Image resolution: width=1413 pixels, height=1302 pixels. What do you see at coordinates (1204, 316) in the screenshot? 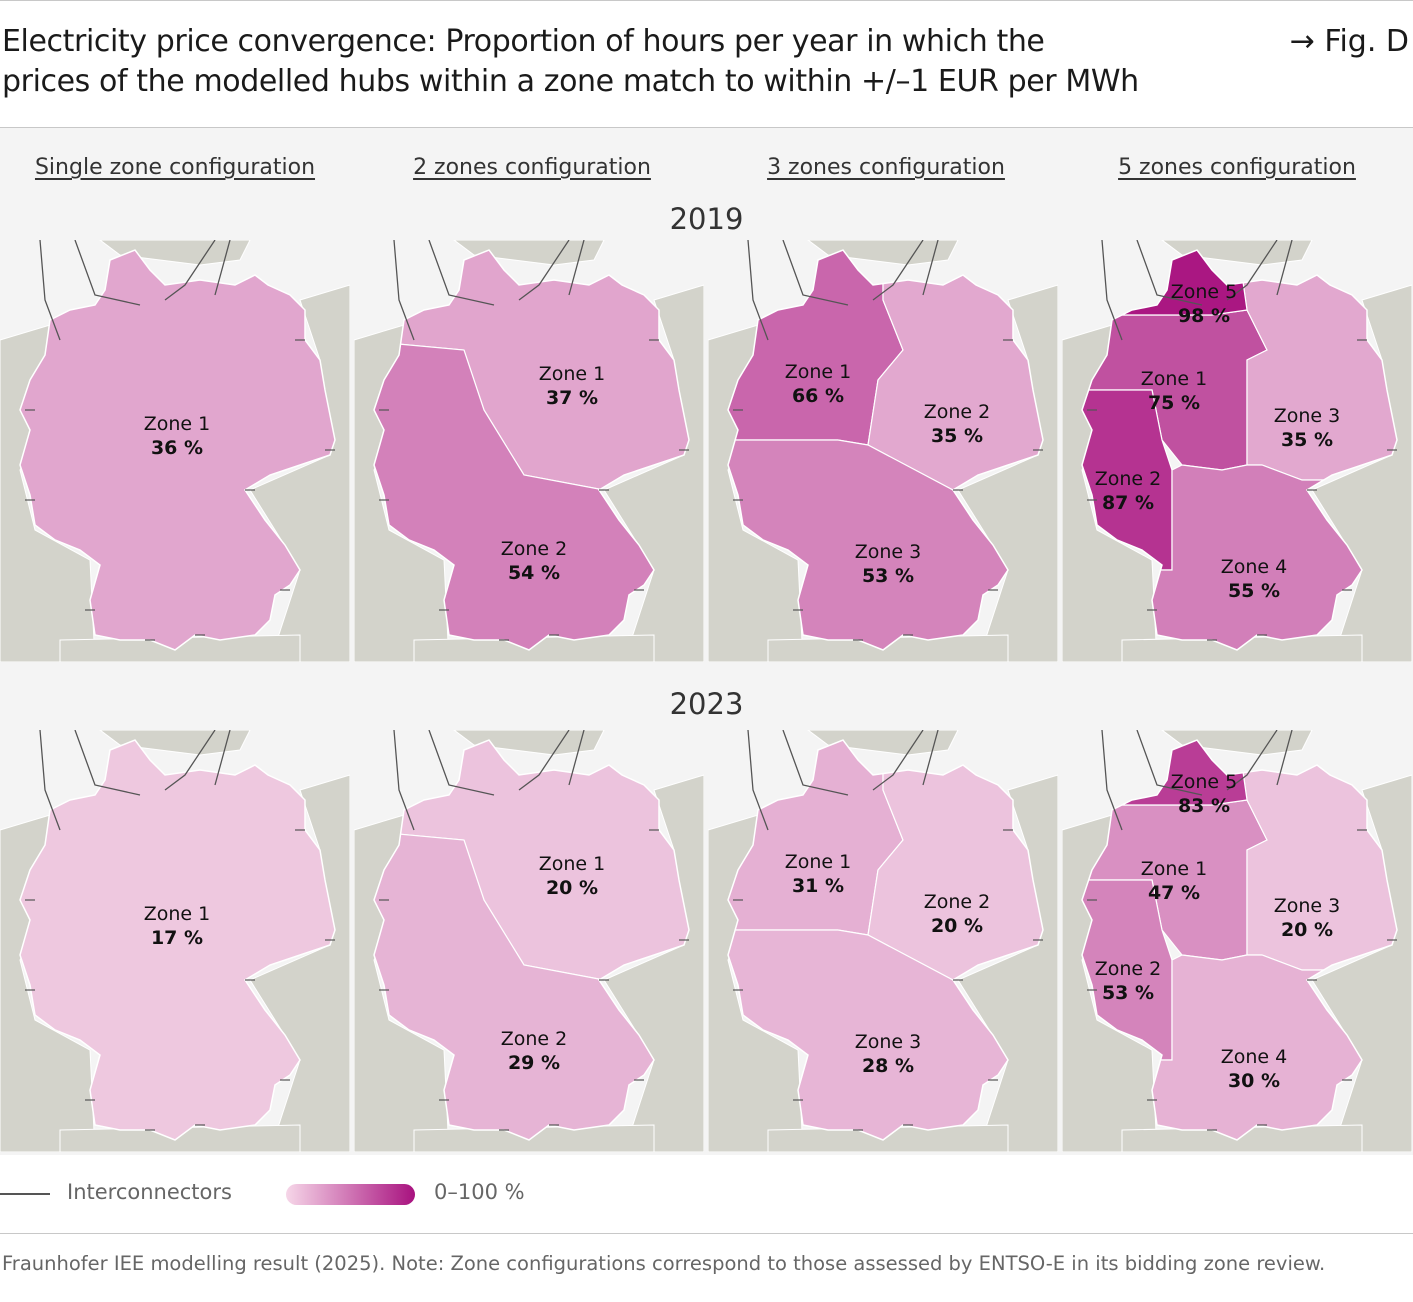
I see `zone-value-label: 98 %` at bounding box center [1204, 316].